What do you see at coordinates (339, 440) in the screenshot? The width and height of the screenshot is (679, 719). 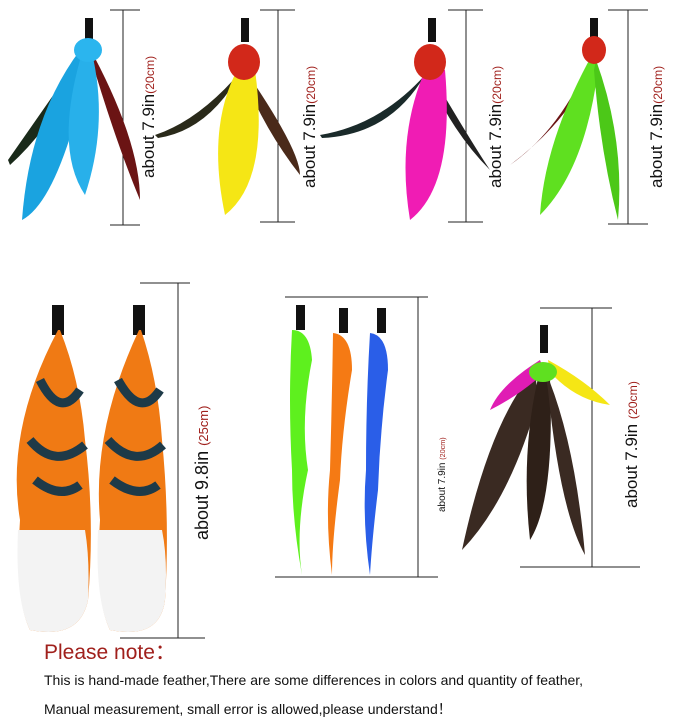 I see `wool-worms-image` at bounding box center [339, 440].